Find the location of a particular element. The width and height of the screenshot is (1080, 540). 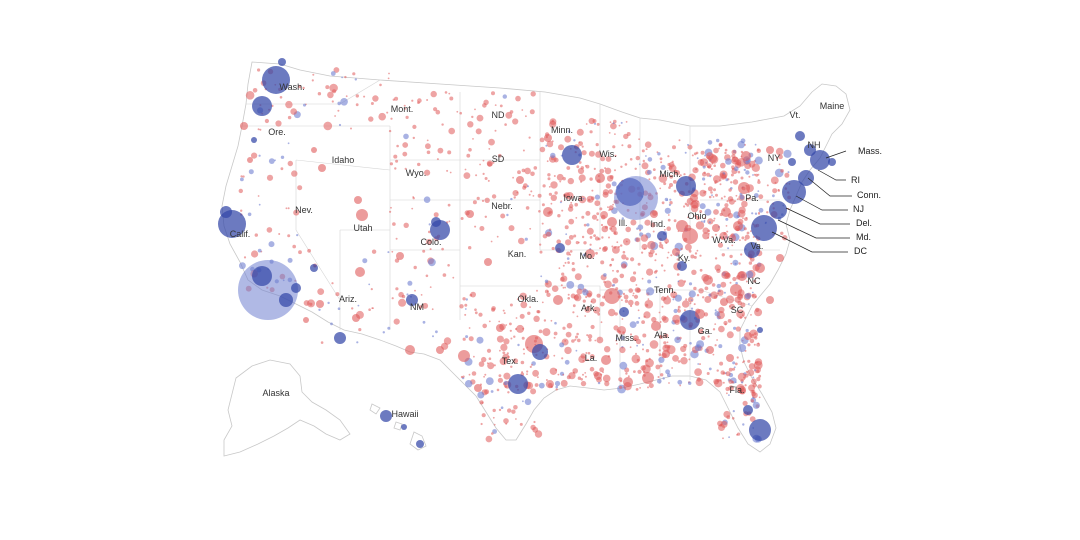

state-label-ariz: Ariz. is located at coordinates (348, 299).